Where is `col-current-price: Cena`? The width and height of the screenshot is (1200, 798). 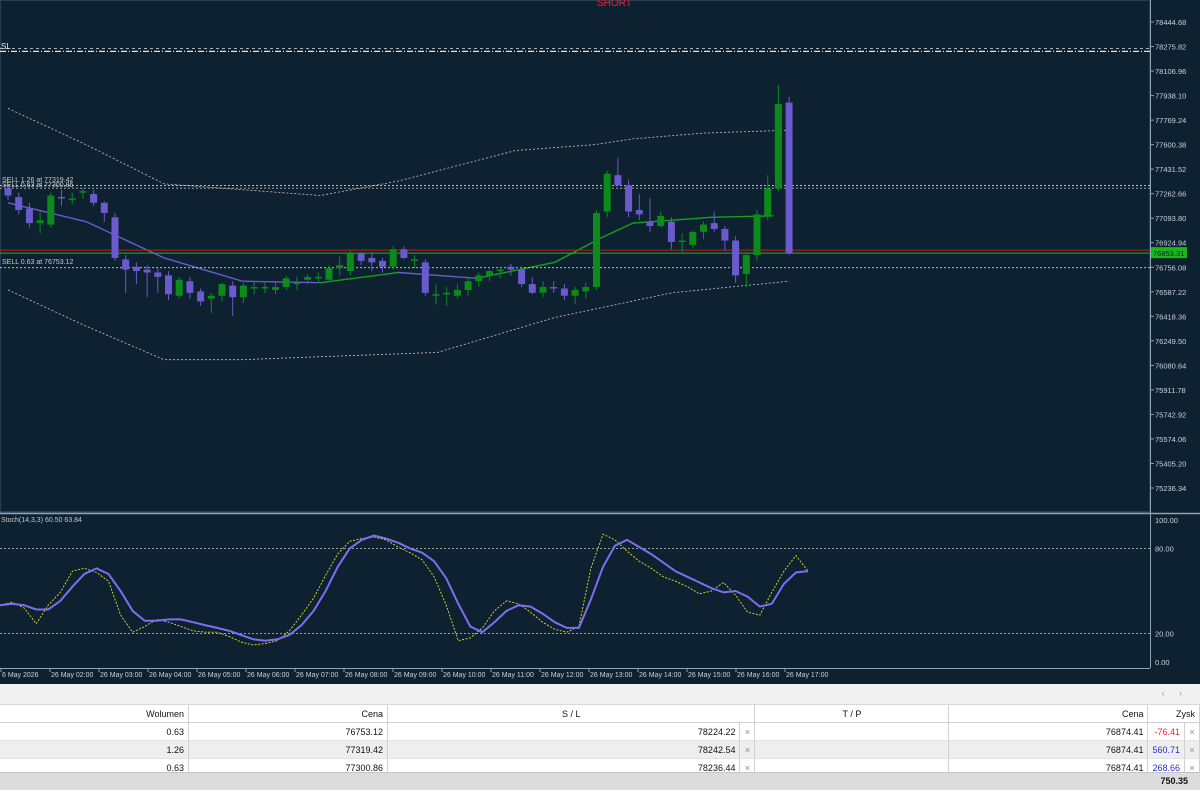
col-current-price: Cena is located at coordinates (1048, 714).